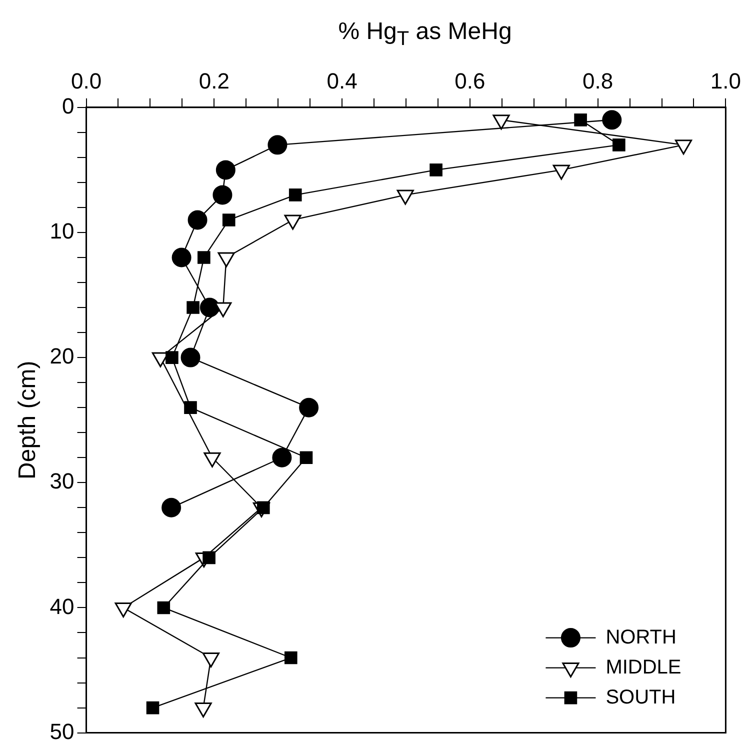  What do you see at coordinates (641, 697) in the screenshot?
I see `legend-label: SOUTH` at bounding box center [641, 697].